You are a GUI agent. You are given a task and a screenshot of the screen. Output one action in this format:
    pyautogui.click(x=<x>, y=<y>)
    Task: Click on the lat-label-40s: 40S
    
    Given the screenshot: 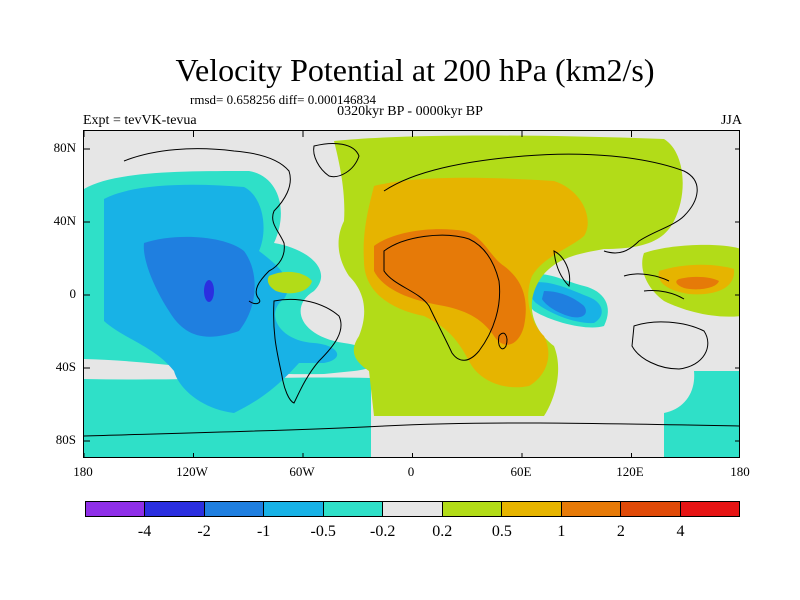 What is the action you would take?
    pyautogui.click(x=65, y=366)
    